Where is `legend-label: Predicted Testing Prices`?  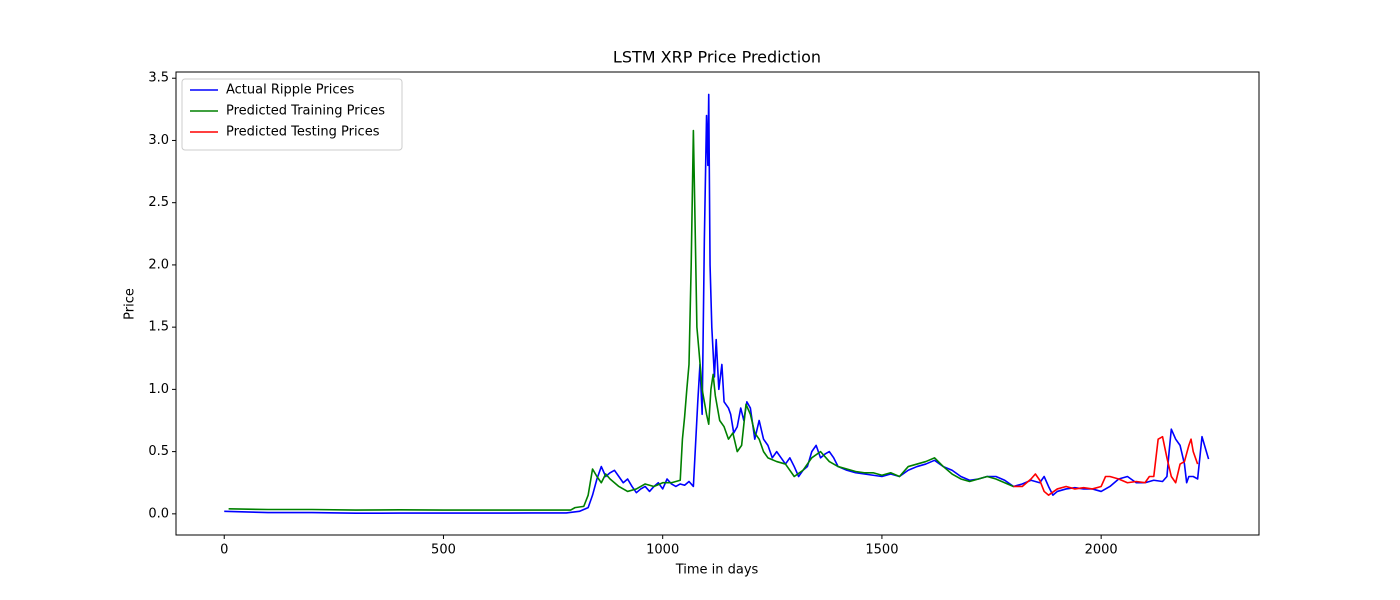
legend-label: Predicted Testing Prices is located at coordinates (303, 132).